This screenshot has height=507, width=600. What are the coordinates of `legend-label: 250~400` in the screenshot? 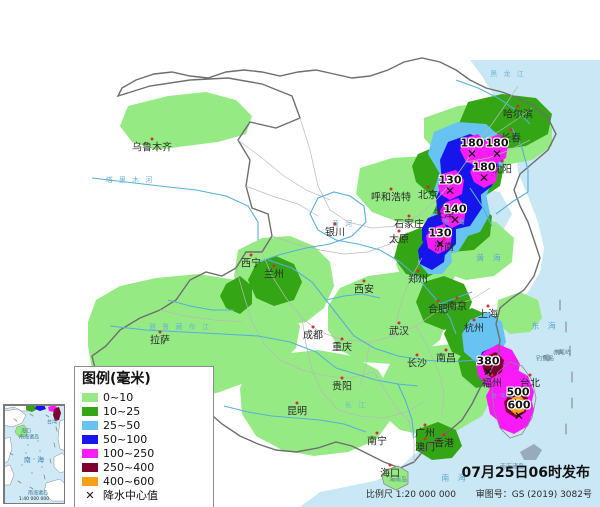 It's located at (129, 467).